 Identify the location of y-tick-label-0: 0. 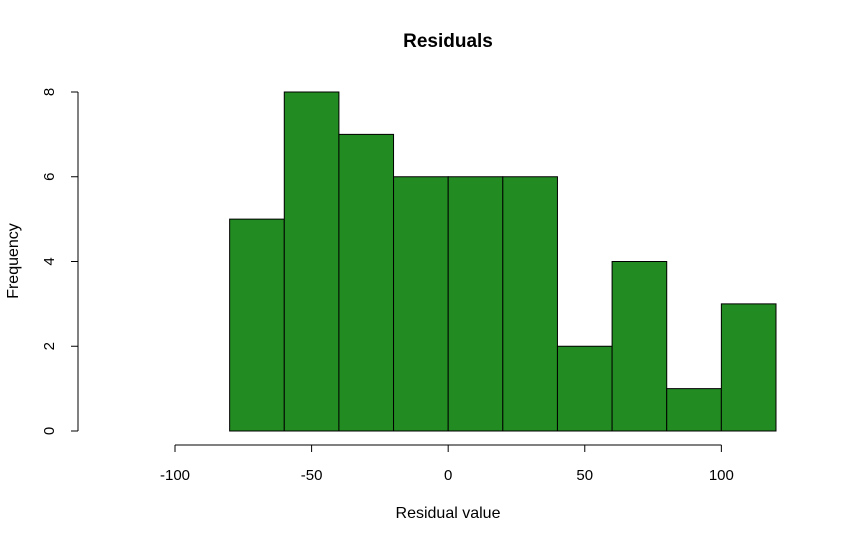
(49, 431).